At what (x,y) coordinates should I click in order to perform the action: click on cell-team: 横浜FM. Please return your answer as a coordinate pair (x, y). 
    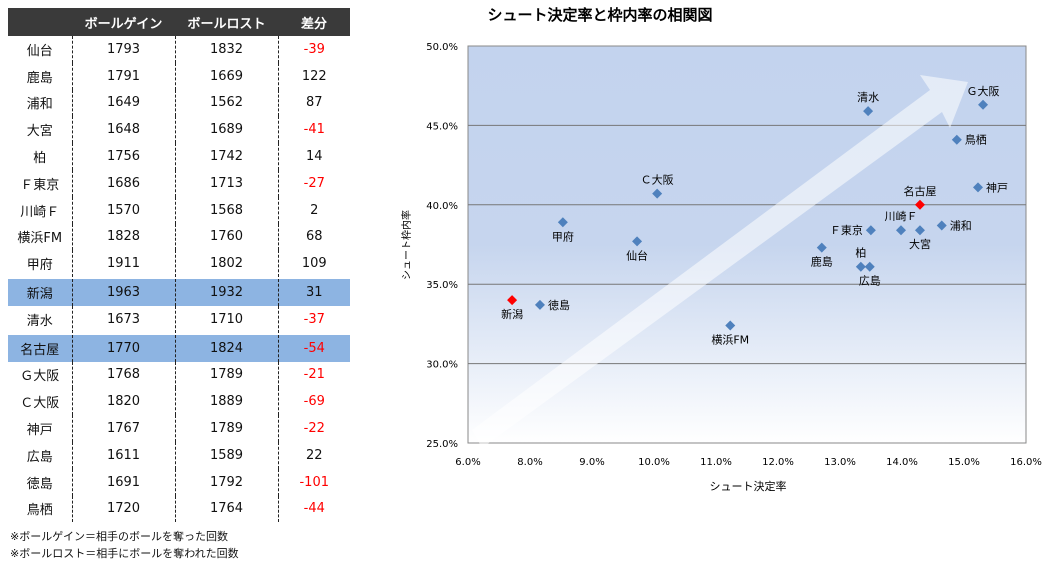
    Looking at the image, I should click on (40, 239).